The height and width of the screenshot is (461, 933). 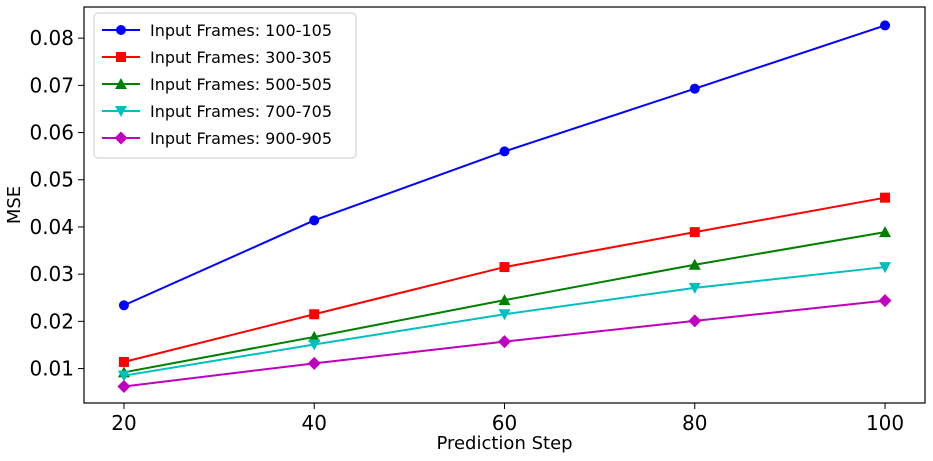 I want to click on legend-box, so click(x=225, y=85).